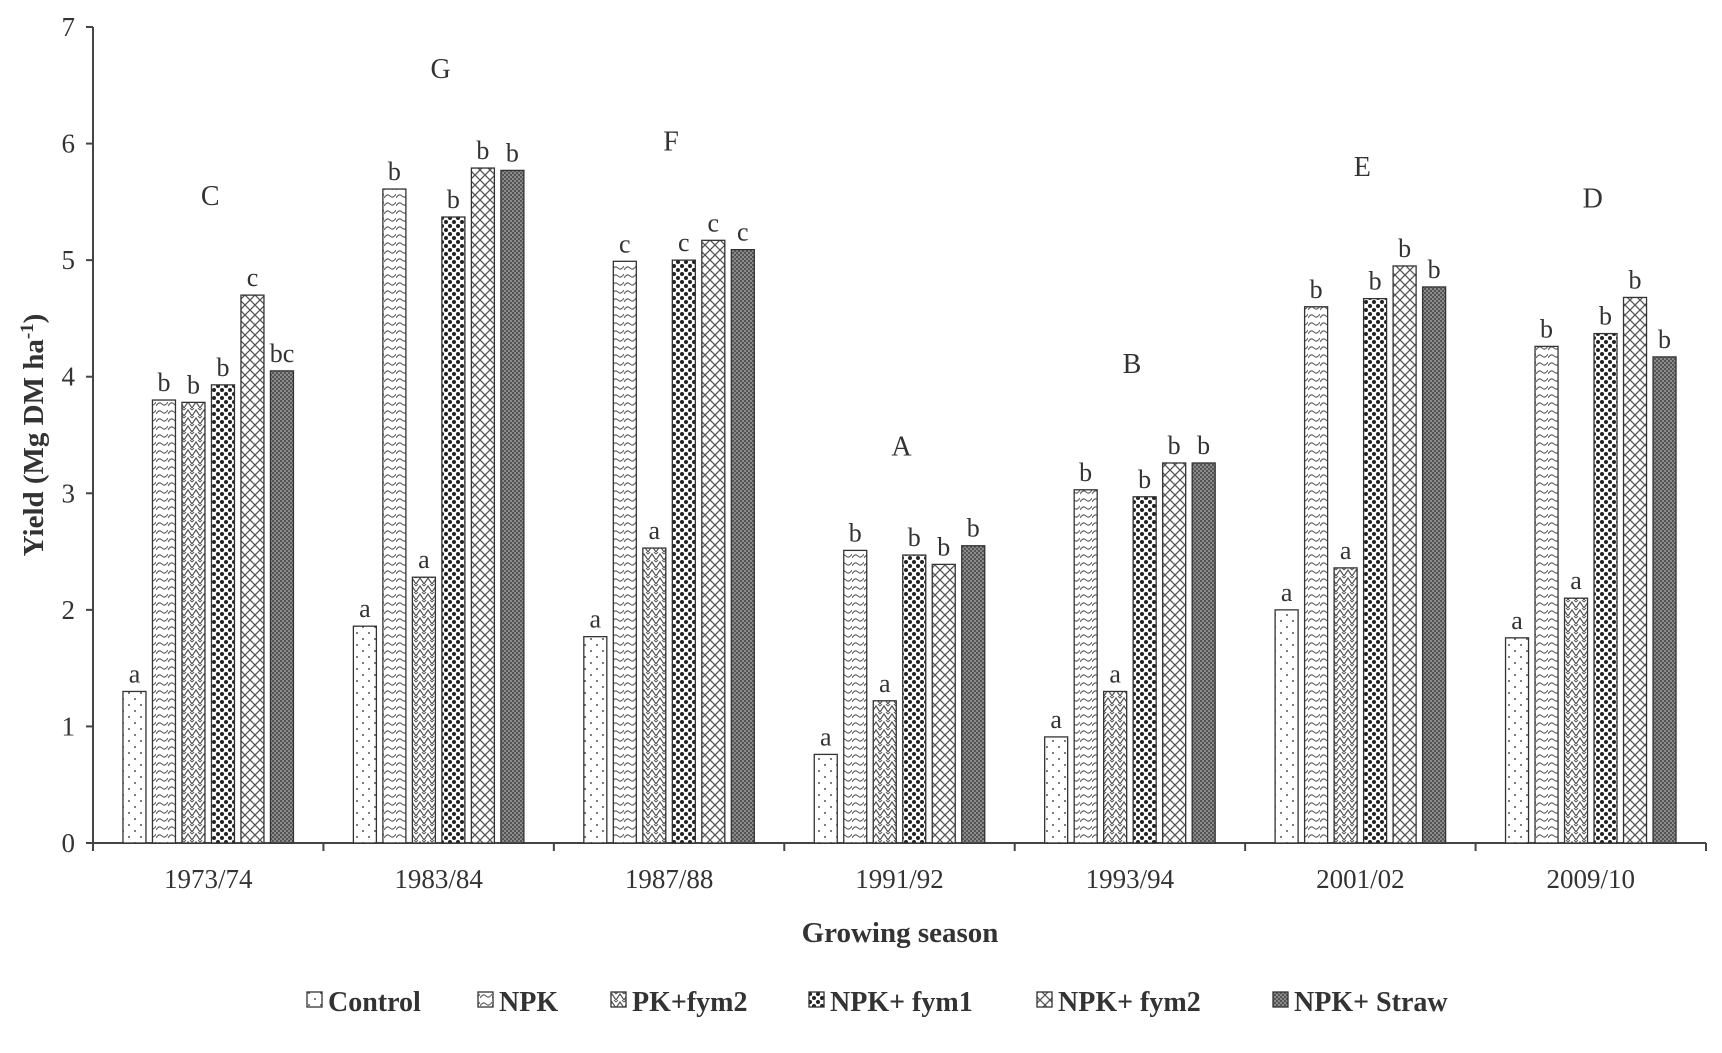 Image resolution: width=1722 pixels, height=1053 pixels. Describe the element at coordinates (1129, 1002) in the screenshot. I see `legend-label: NPK+ fym2` at that location.